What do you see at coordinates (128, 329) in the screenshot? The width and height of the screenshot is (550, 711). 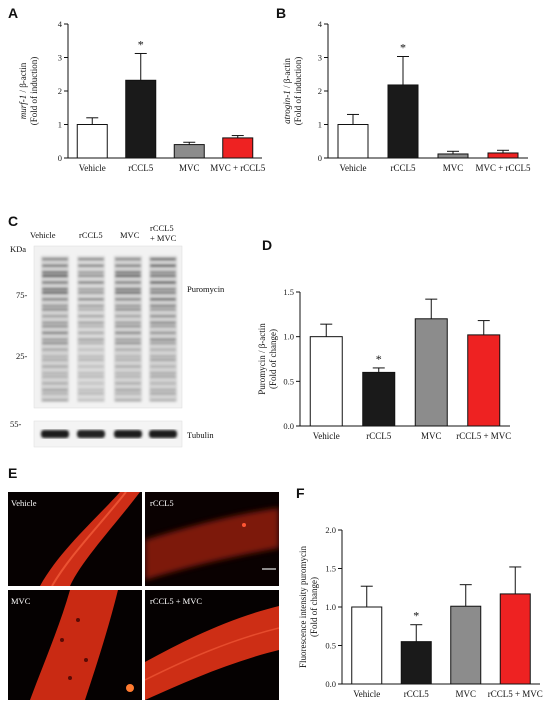 I see `blot-lane-smear` at bounding box center [128, 329].